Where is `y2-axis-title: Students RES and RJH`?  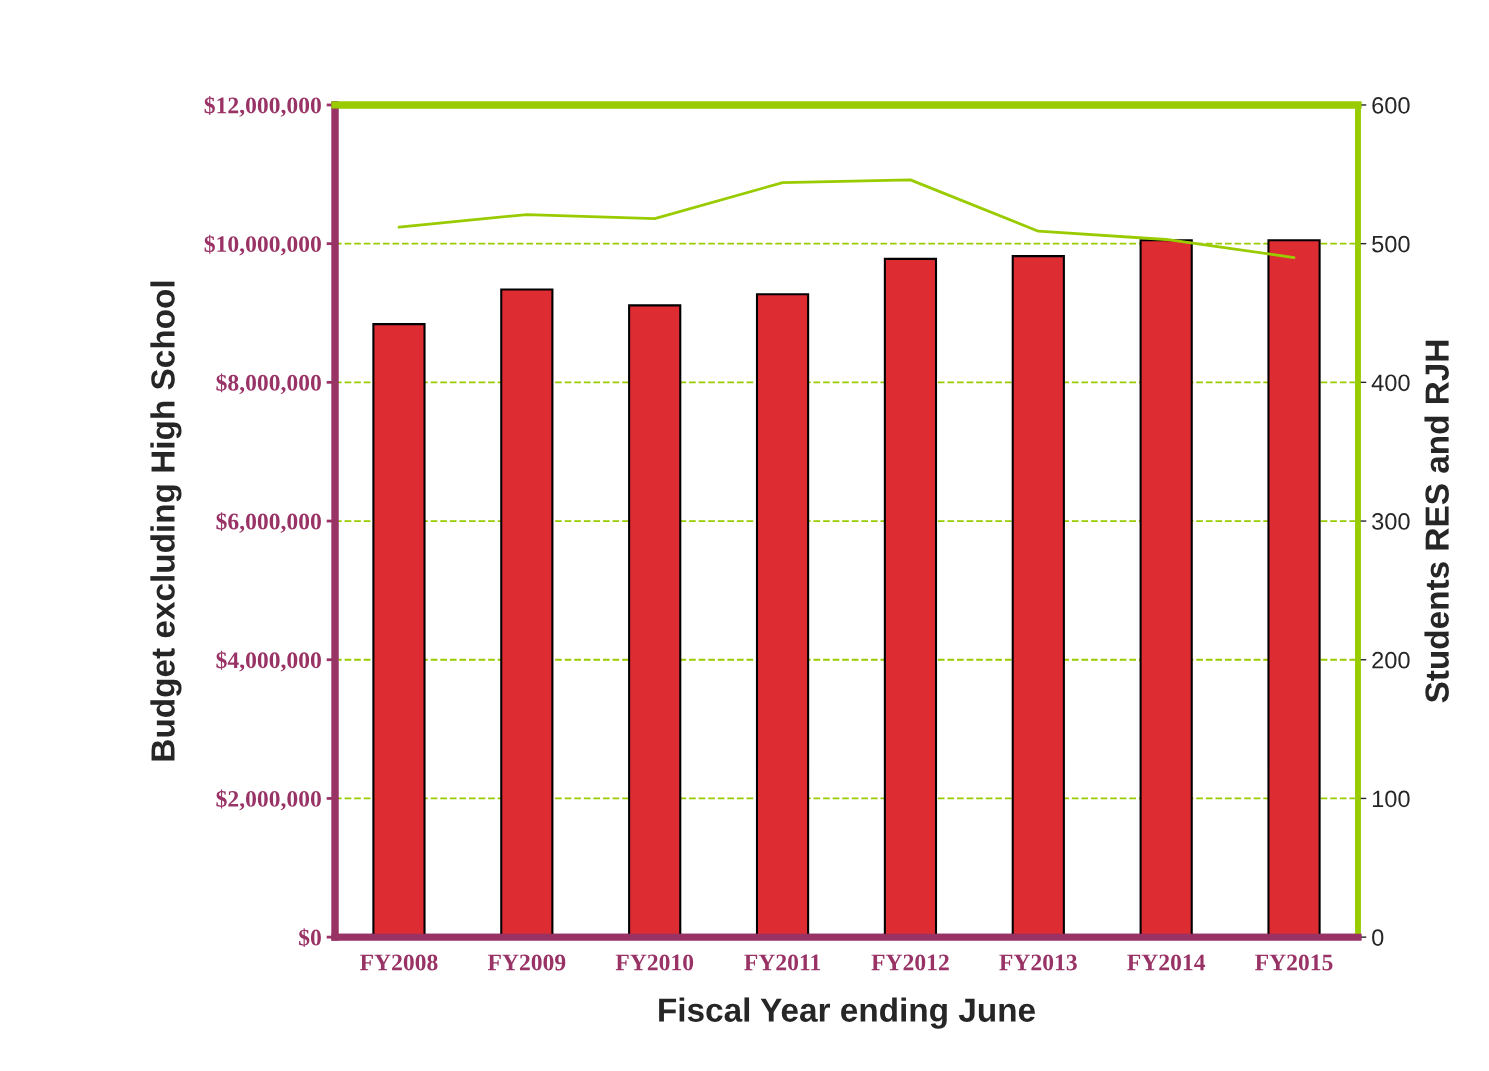 y2-axis-title: Students RES and RJH is located at coordinates (1436, 521).